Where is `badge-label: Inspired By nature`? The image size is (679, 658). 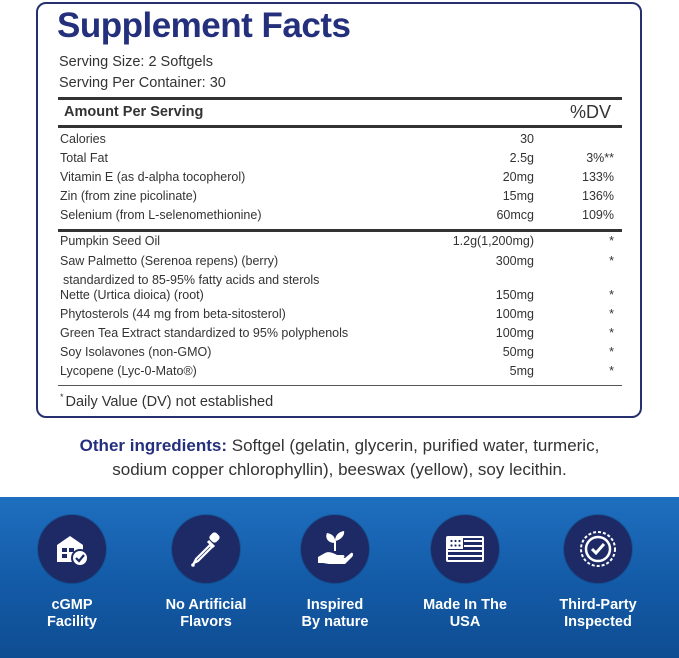
badge-label: Inspired By nature is located at coordinates (335, 613).